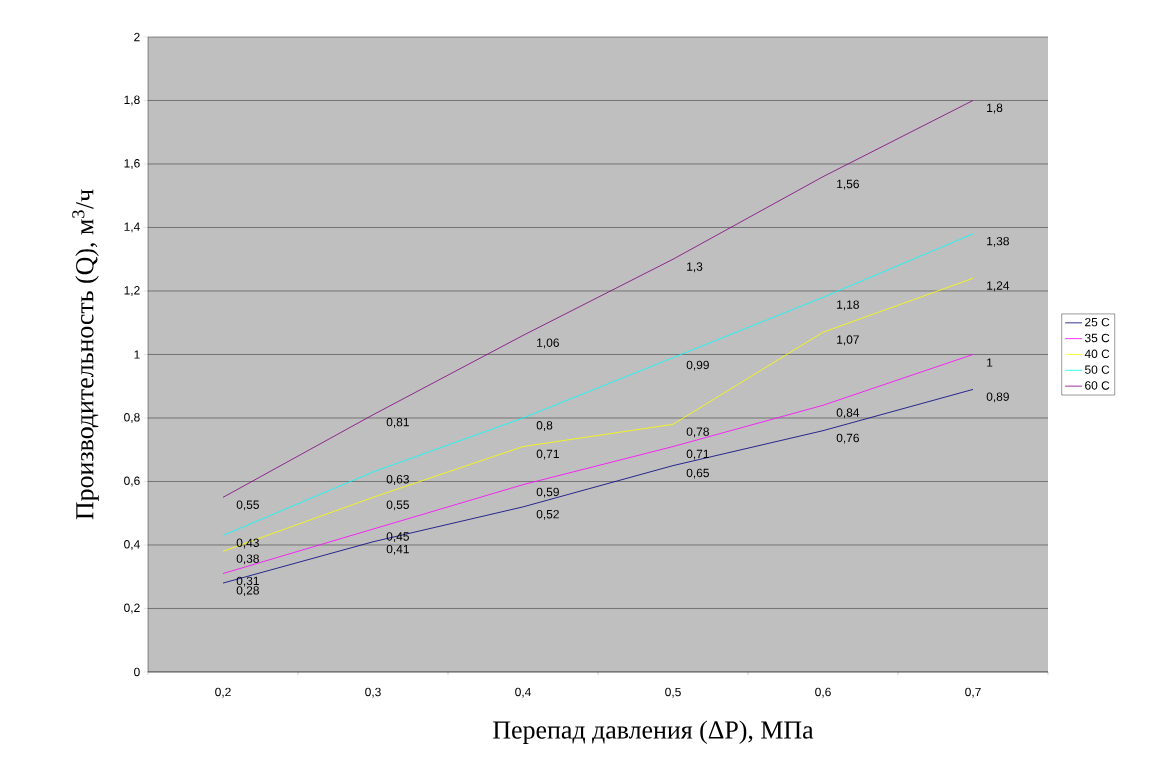 The width and height of the screenshot is (1170, 758). I want to click on data-label: 0,59, so click(547, 492).